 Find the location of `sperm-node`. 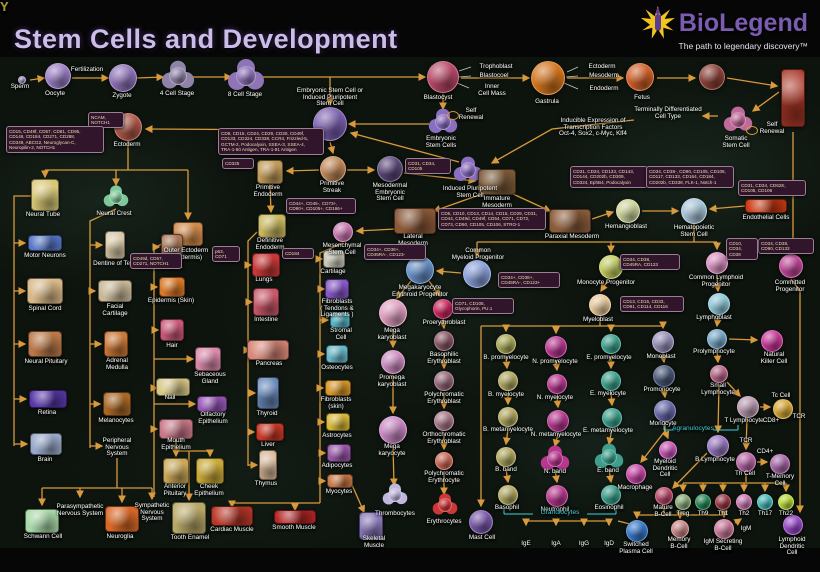

sperm-node is located at coordinates (22, 80).